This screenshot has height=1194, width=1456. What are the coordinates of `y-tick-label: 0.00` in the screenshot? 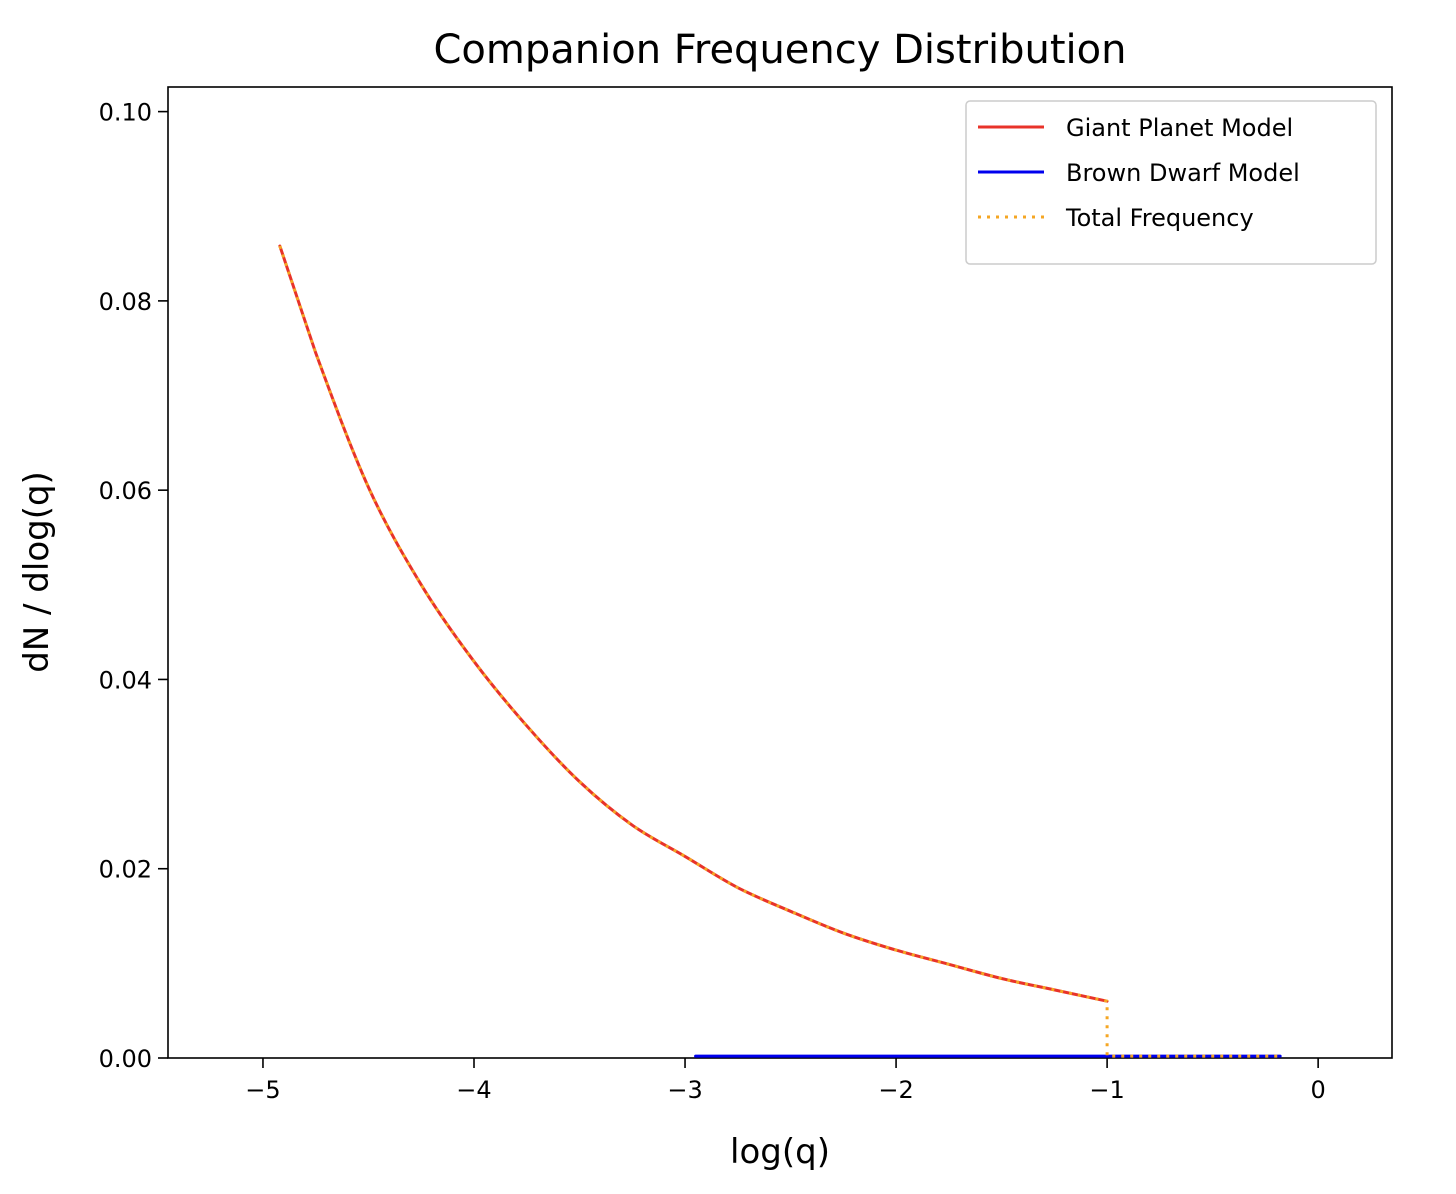 It's located at (125, 1059).